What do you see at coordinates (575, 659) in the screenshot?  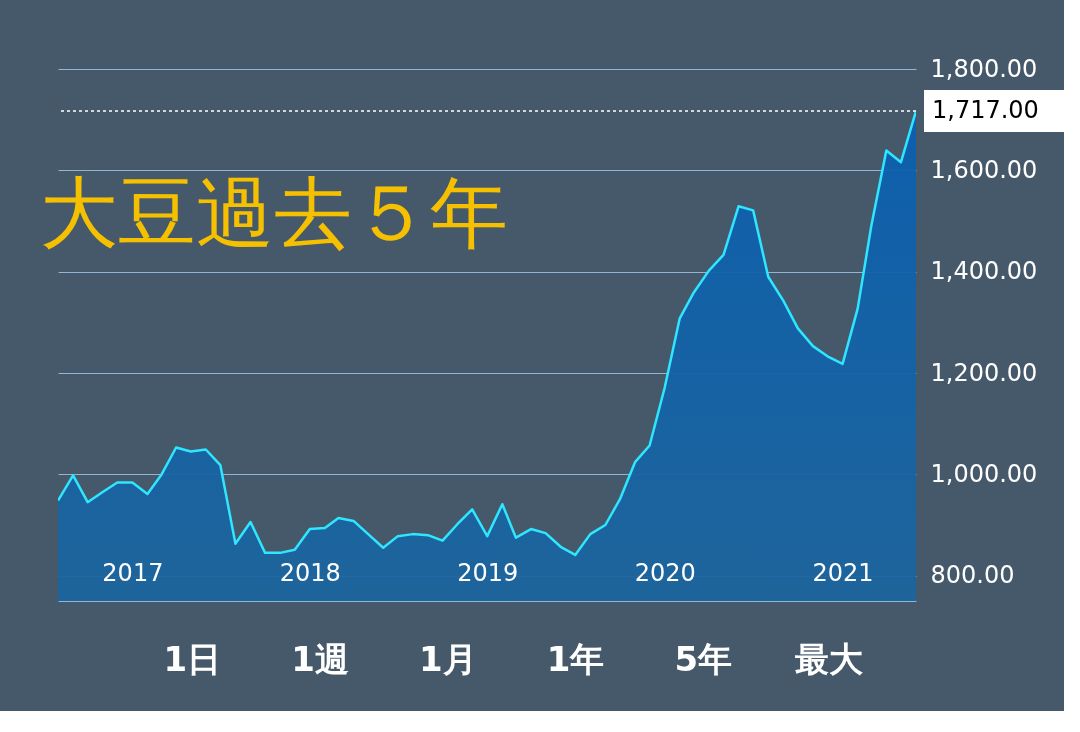 I see `text: 1年` at bounding box center [575, 659].